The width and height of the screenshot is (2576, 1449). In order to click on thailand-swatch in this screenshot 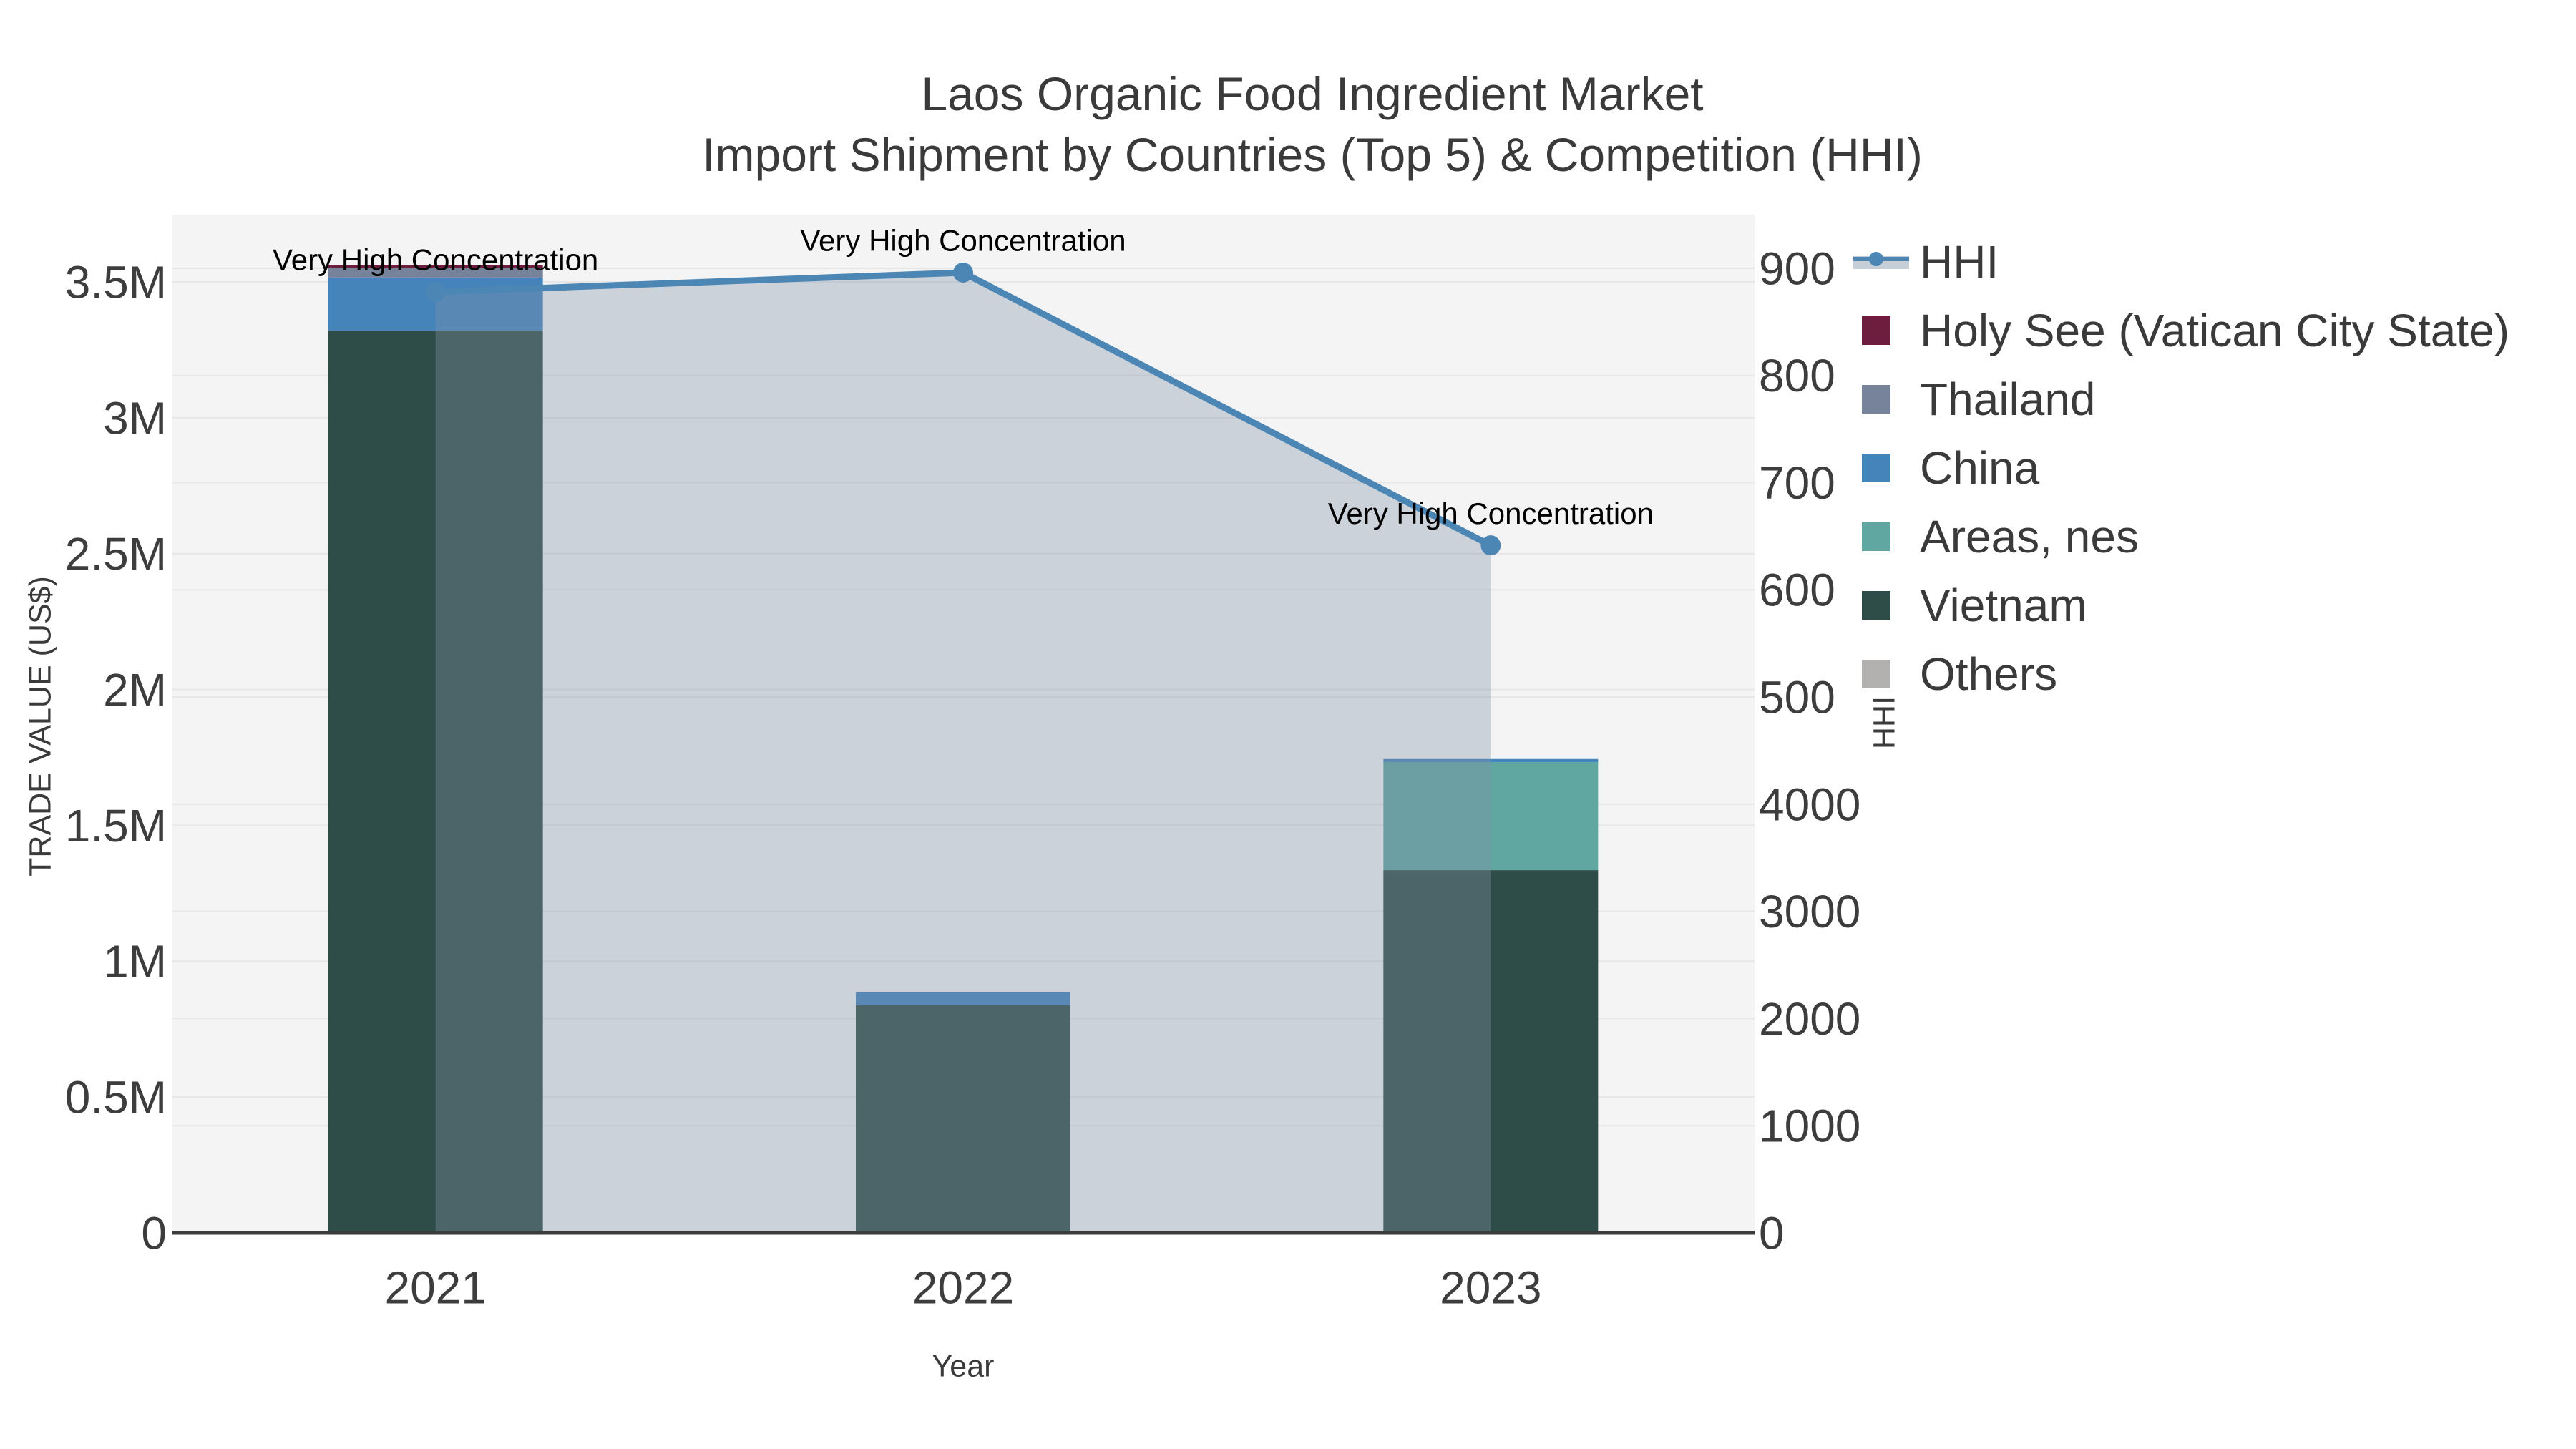, I will do `click(1876, 399)`.